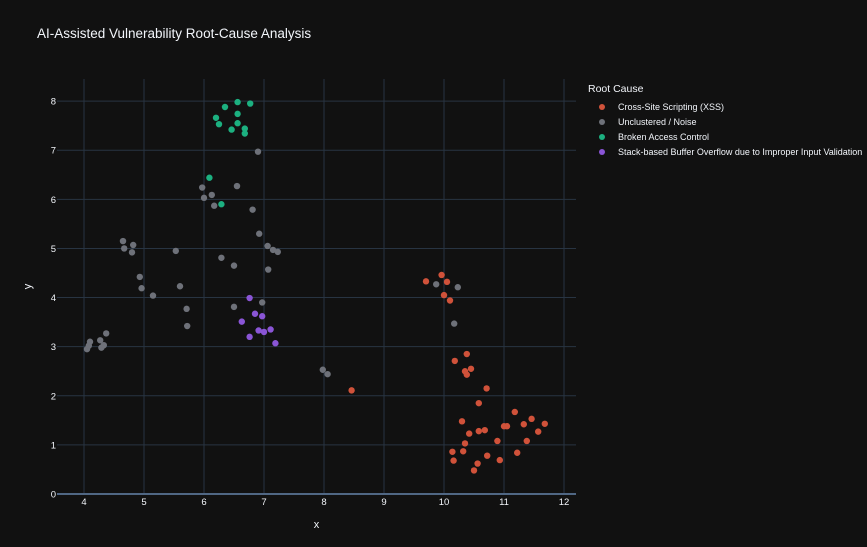  Describe the element at coordinates (616, 89) in the screenshot. I see `legend-title: Root Cause` at that location.